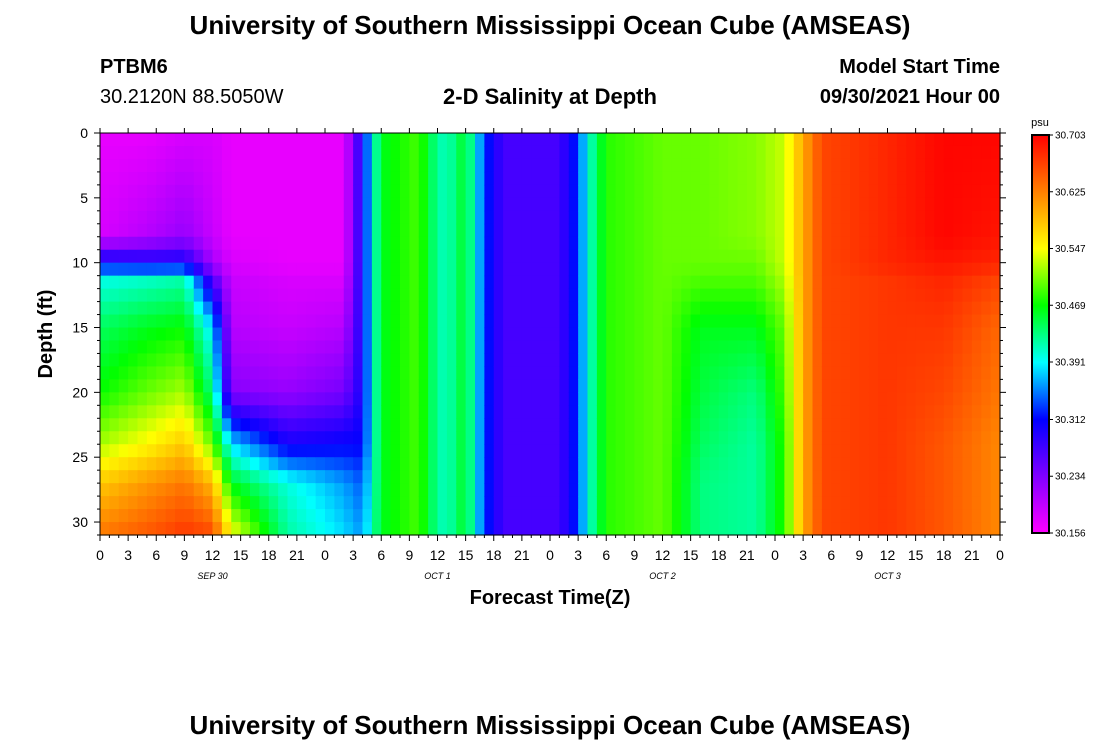 The image size is (1100, 750). I want to click on x-tick-label: 6, so click(831, 555).